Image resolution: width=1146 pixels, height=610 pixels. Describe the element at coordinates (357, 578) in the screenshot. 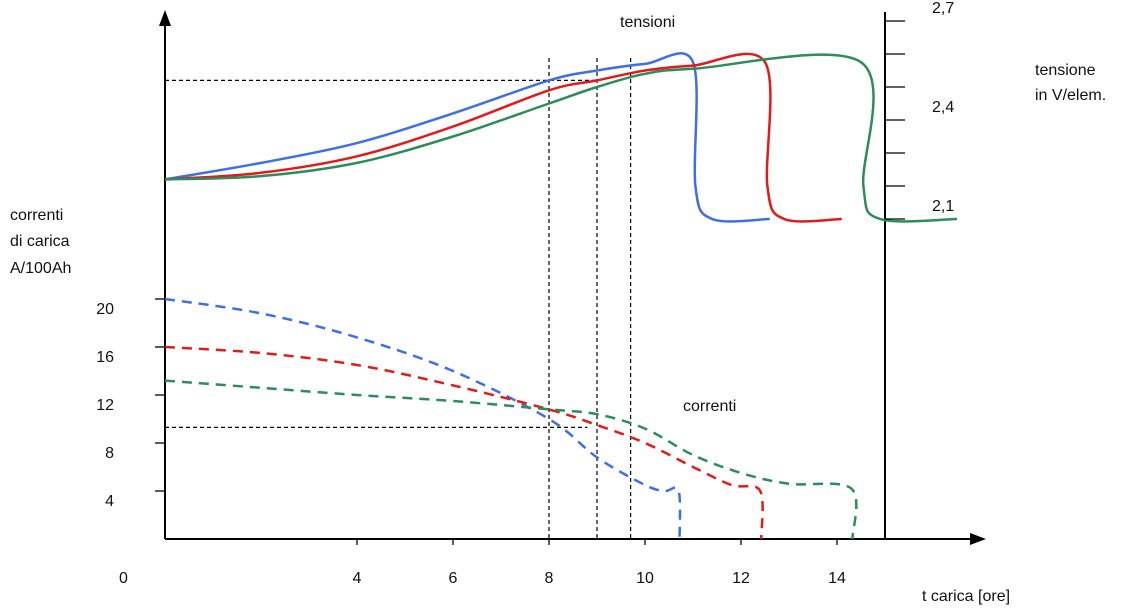

I see `x-tick-label-0: 4` at that location.